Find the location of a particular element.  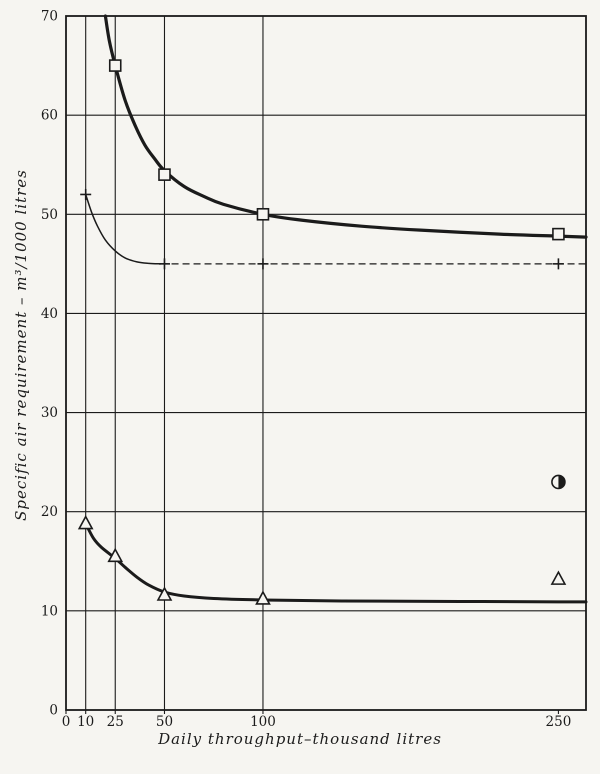

y-tick-label: 70 is located at coordinates (49, 17).